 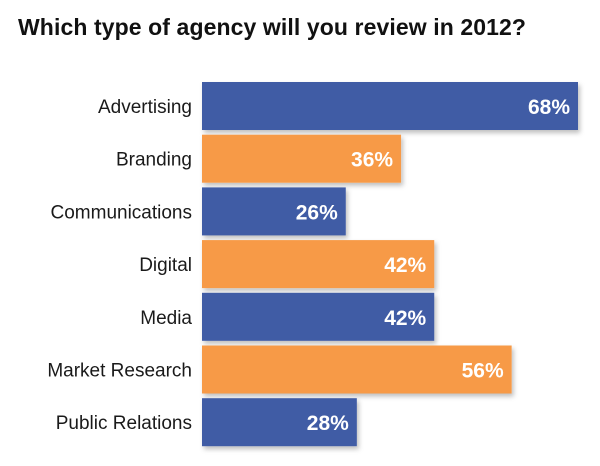 What do you see at coordinates (318, 264) in the screenshot?
I see `bar-digital` at bounding box center [318, 264].